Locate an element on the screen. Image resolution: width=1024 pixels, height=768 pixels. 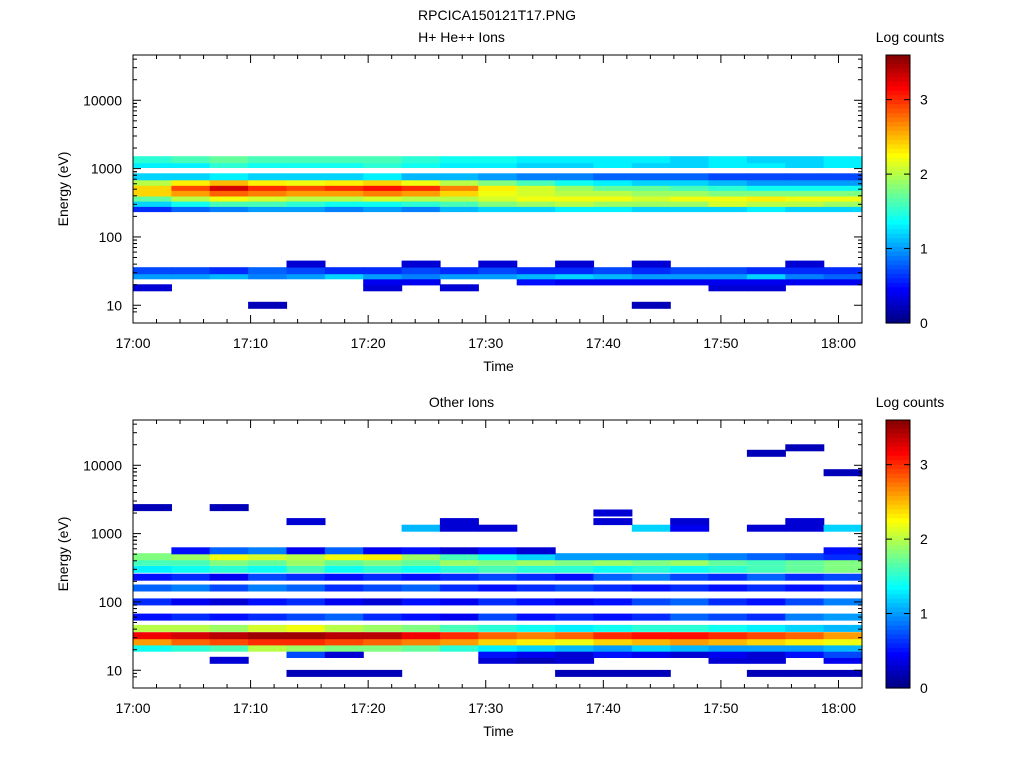
colorbar-tick-label: 1 is located at coordinates (924, 249).